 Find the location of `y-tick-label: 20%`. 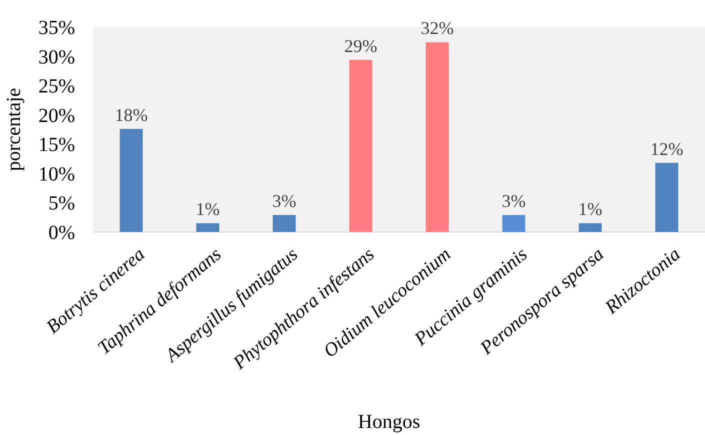

y-tick-label: 20% is located at coordinates (56, 115).